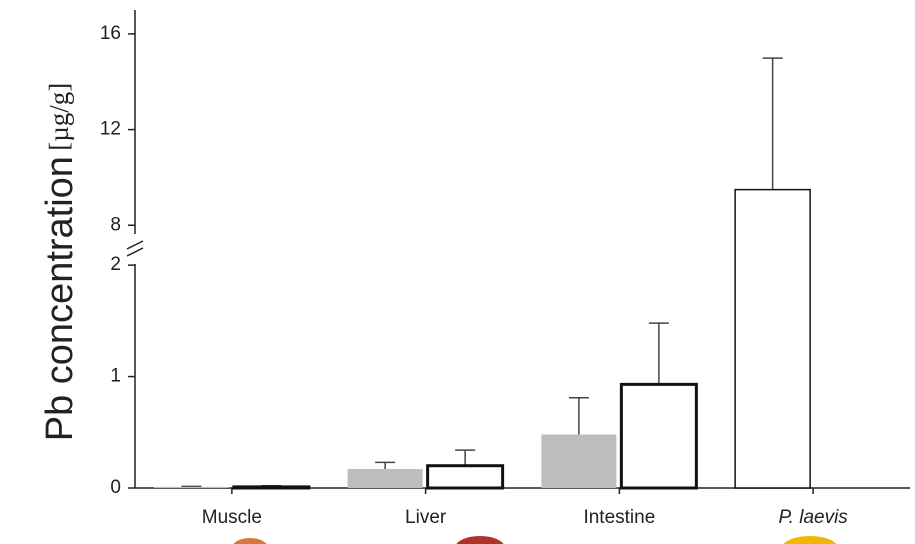 The width and height of the screenshot is (915, 544). Describe the element at coordinates (115, 264) in the screenshot. I see `y-tick-label: 2` at that location.